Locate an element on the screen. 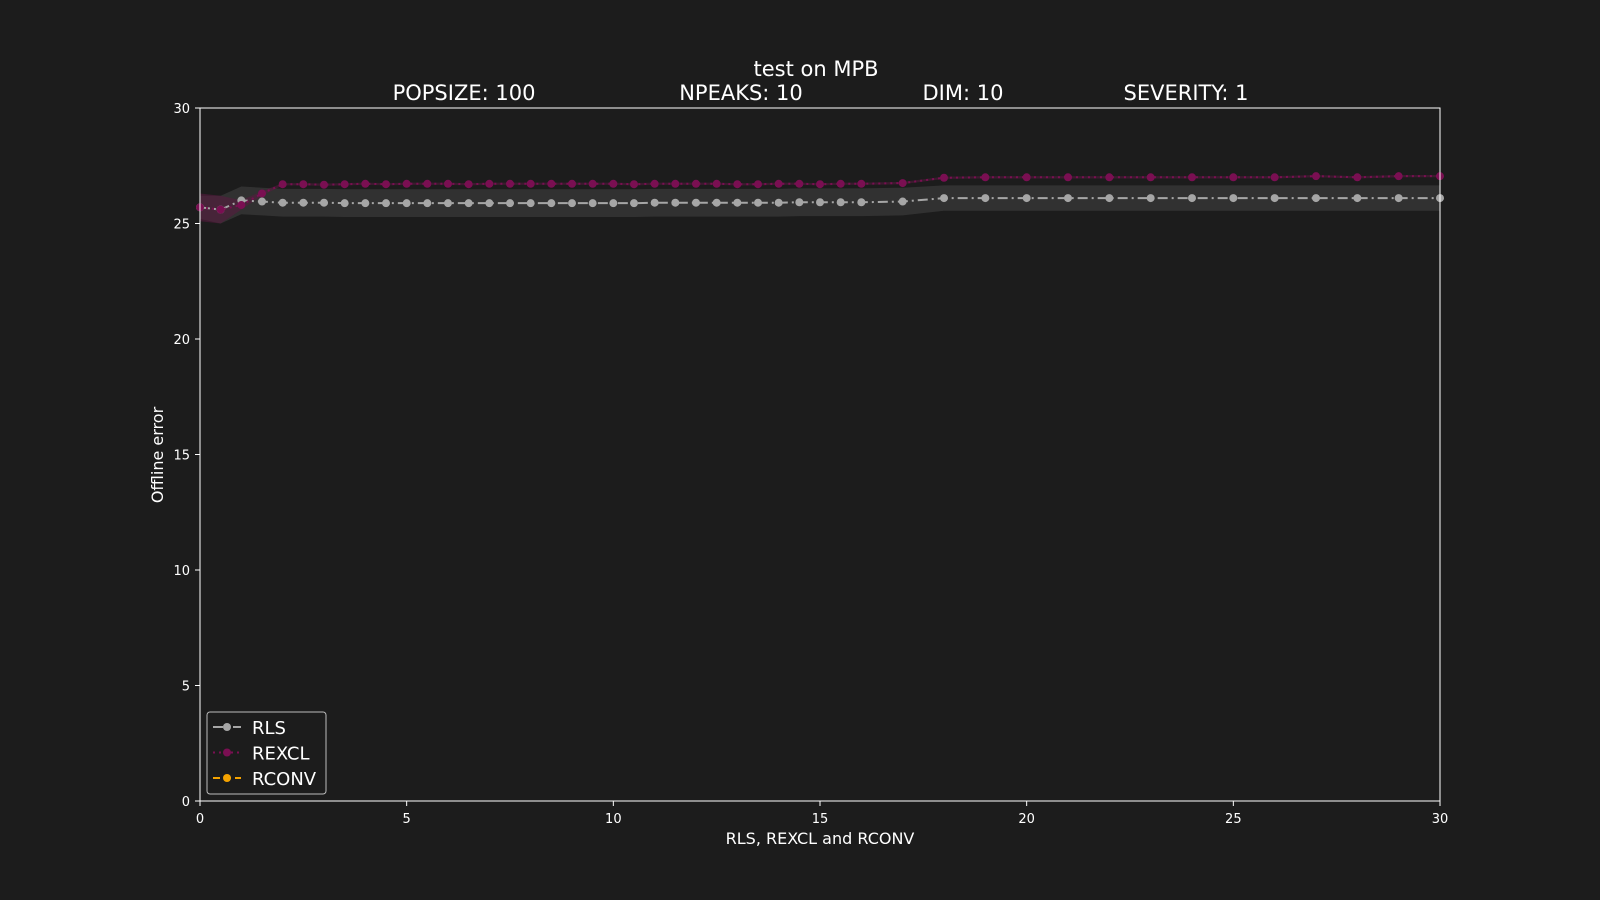 The height and width of the screenshot is (900, 1600). x-tick-label: 15 is located at coordinates (820, 819).